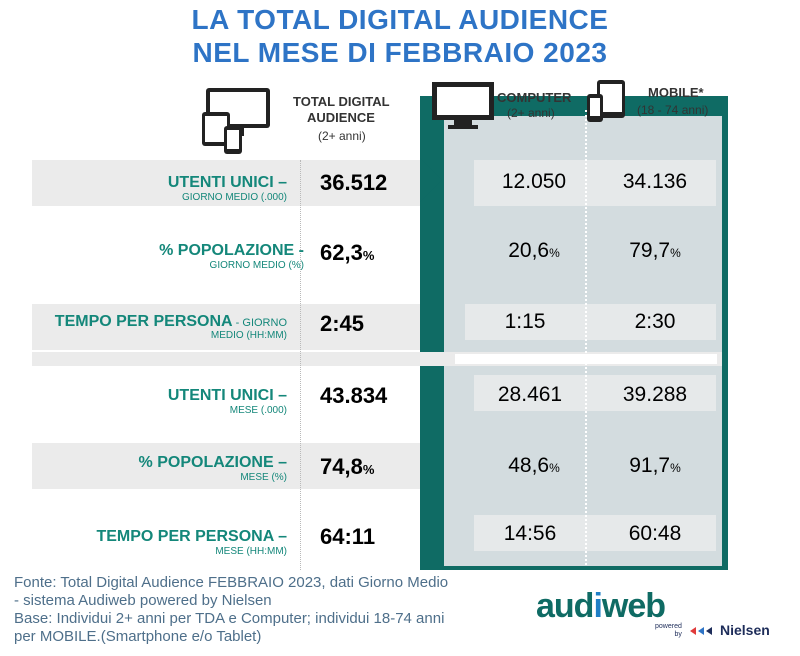 The height and width of the screenshot is (656, 800). I want to click on row-sublabel: MESE (HH:MM), so click(251, 551).